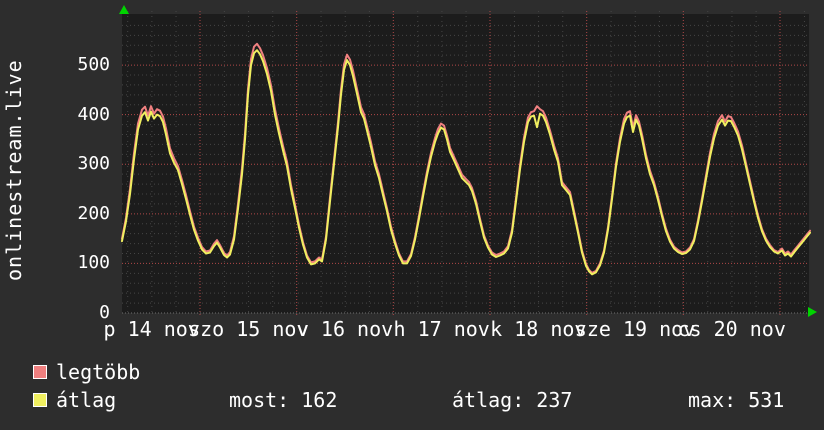  What do you see at coordinates (93, 65) in the screenshot?
I see `y-axis-tick-label: 500` at bounding box center [93, 65].